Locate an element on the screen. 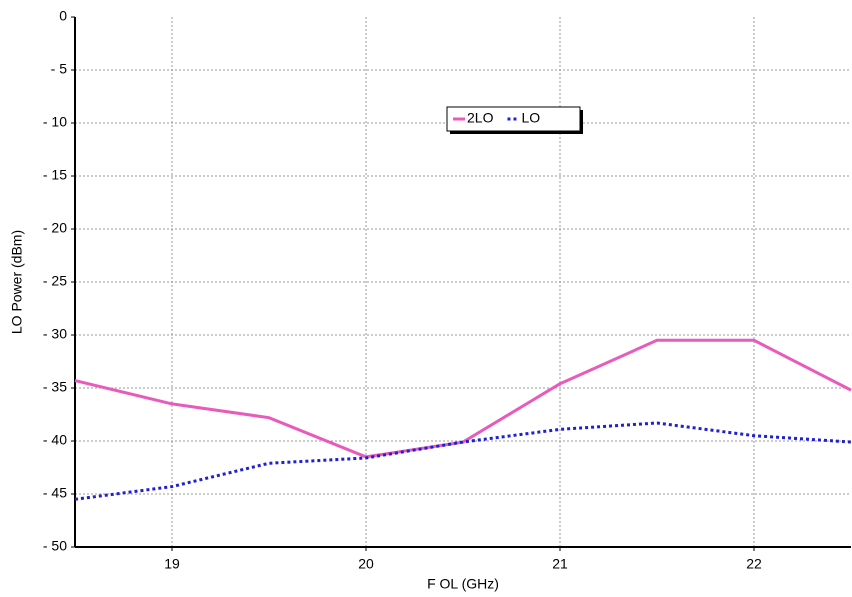 The image size is (852, 597). legend-label: 2LO is located at coordinates (480, 118).